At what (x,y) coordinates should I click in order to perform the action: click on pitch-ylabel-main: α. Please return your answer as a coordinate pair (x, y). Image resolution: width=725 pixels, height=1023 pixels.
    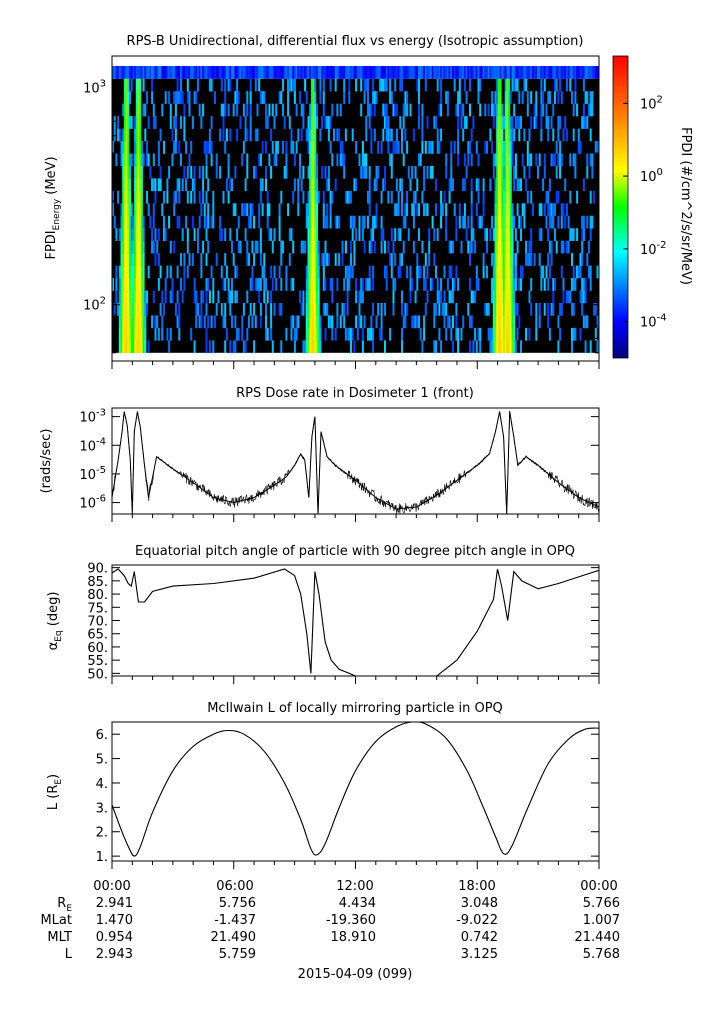
    Looking at the image, I should click on (53, 646).